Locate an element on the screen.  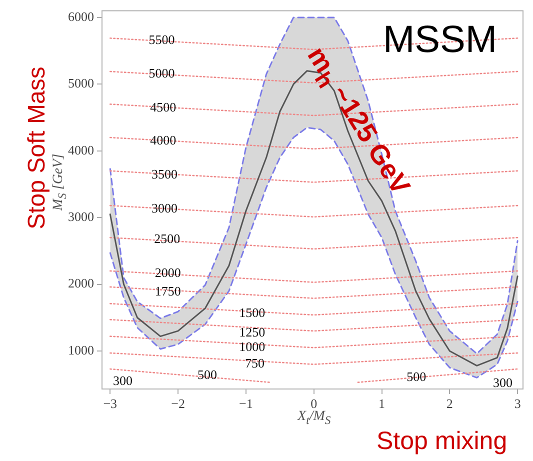
y-tick-label: 2000 is located at coordinates (81, 283).